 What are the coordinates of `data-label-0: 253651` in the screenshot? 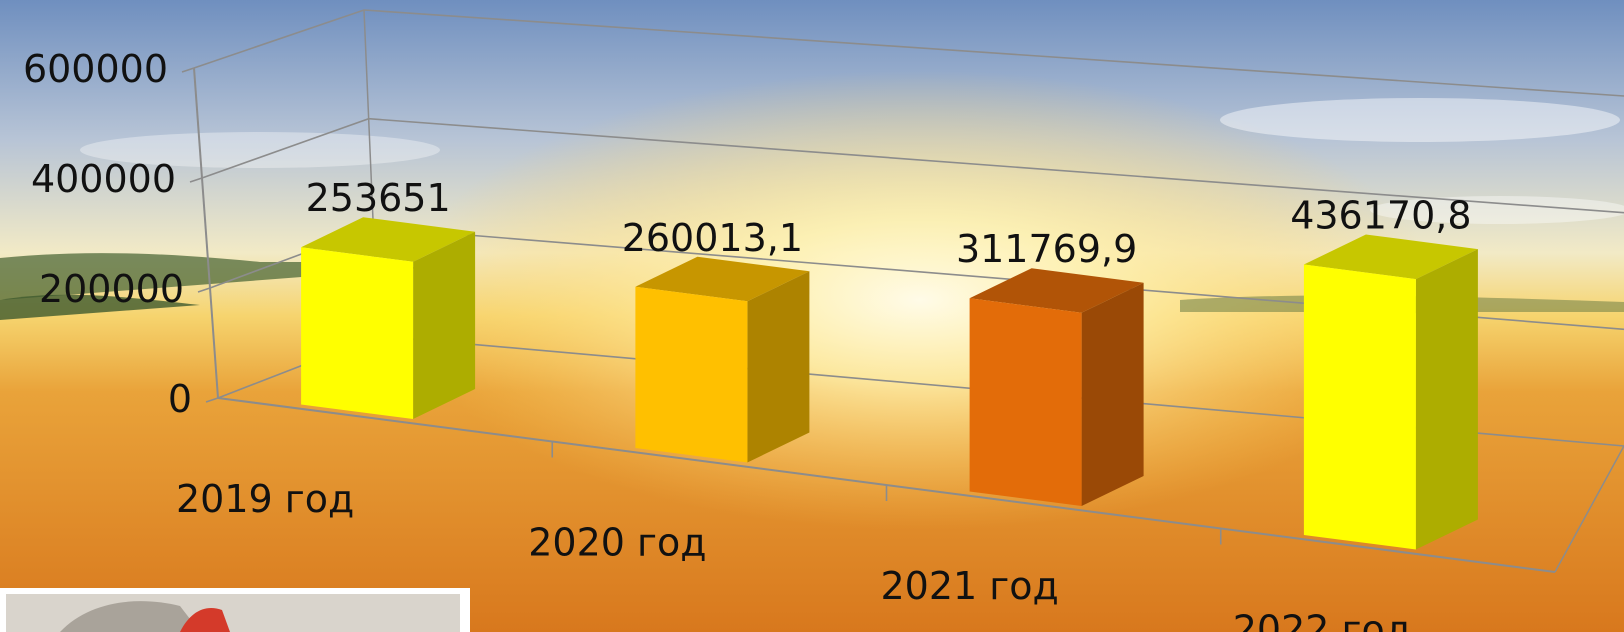 It's located at (378, 198).